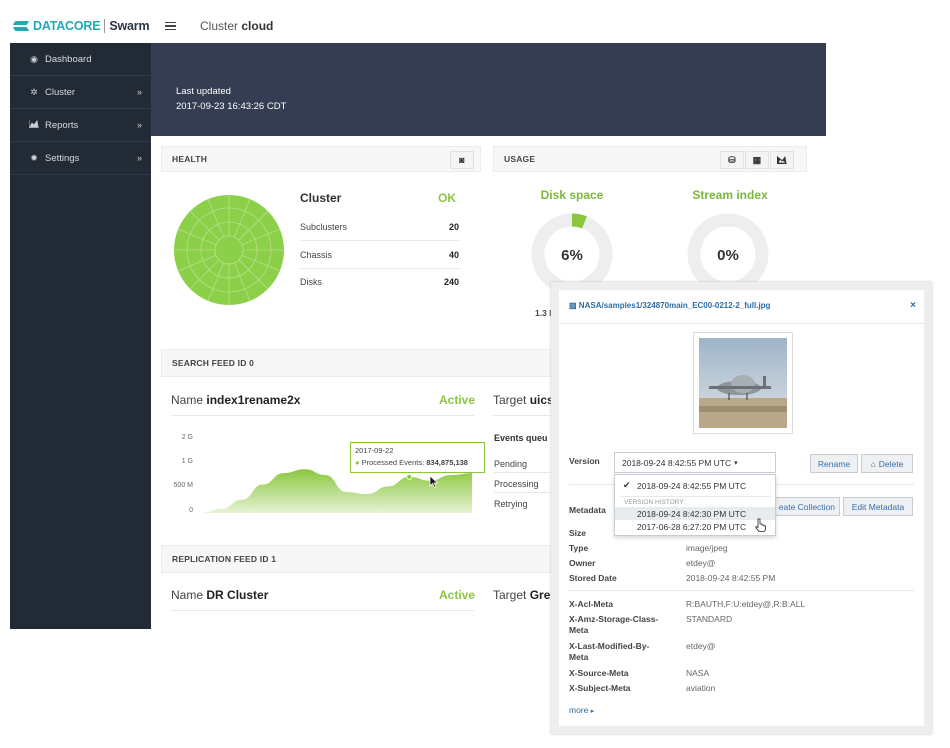  I want to click on feed-name-value: DR Cluster, so click(237, 595).